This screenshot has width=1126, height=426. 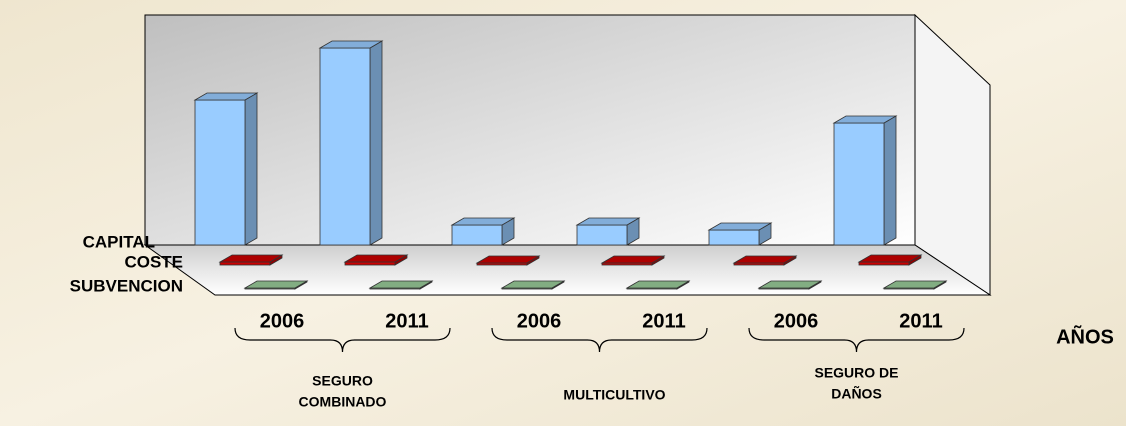 I want to click on group-label: SEGURO DE, so click(x=856, y=373).